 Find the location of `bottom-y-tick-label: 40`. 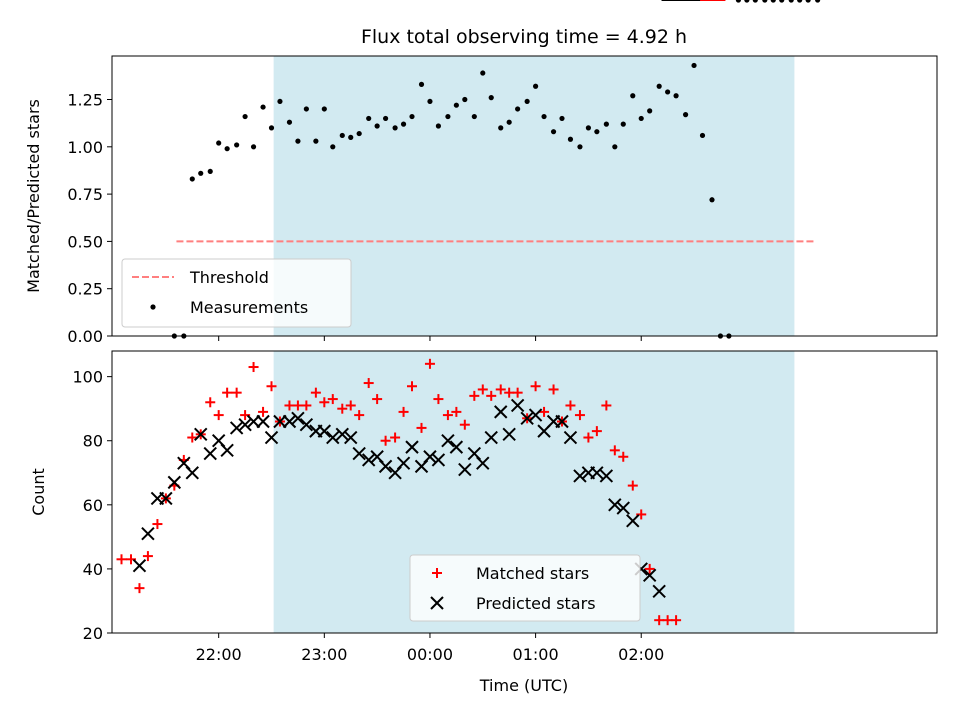

bottom-y-tick-label: 40 is located at coordinates (93, 569).